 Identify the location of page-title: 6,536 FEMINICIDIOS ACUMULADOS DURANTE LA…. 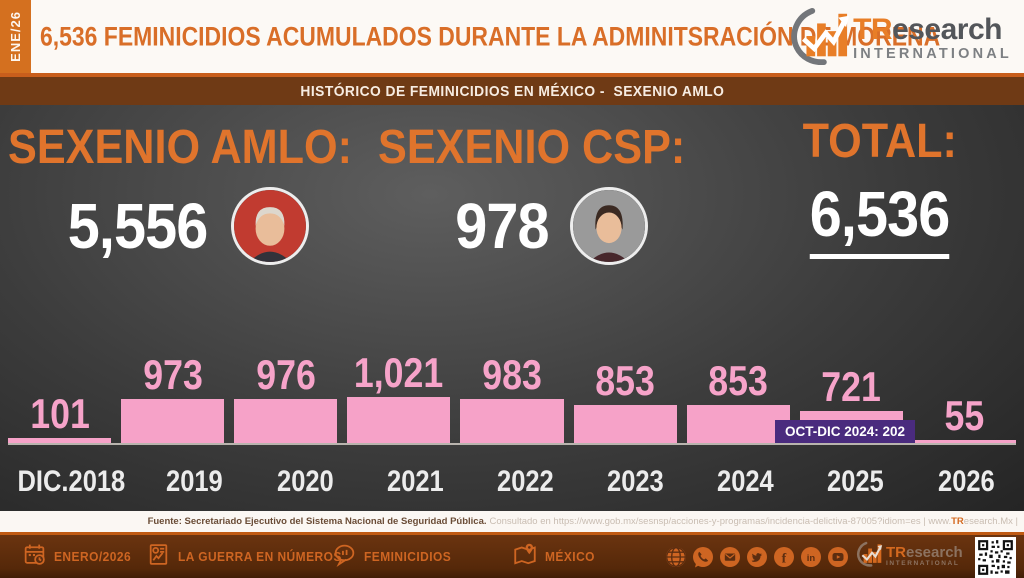
(490, 36).